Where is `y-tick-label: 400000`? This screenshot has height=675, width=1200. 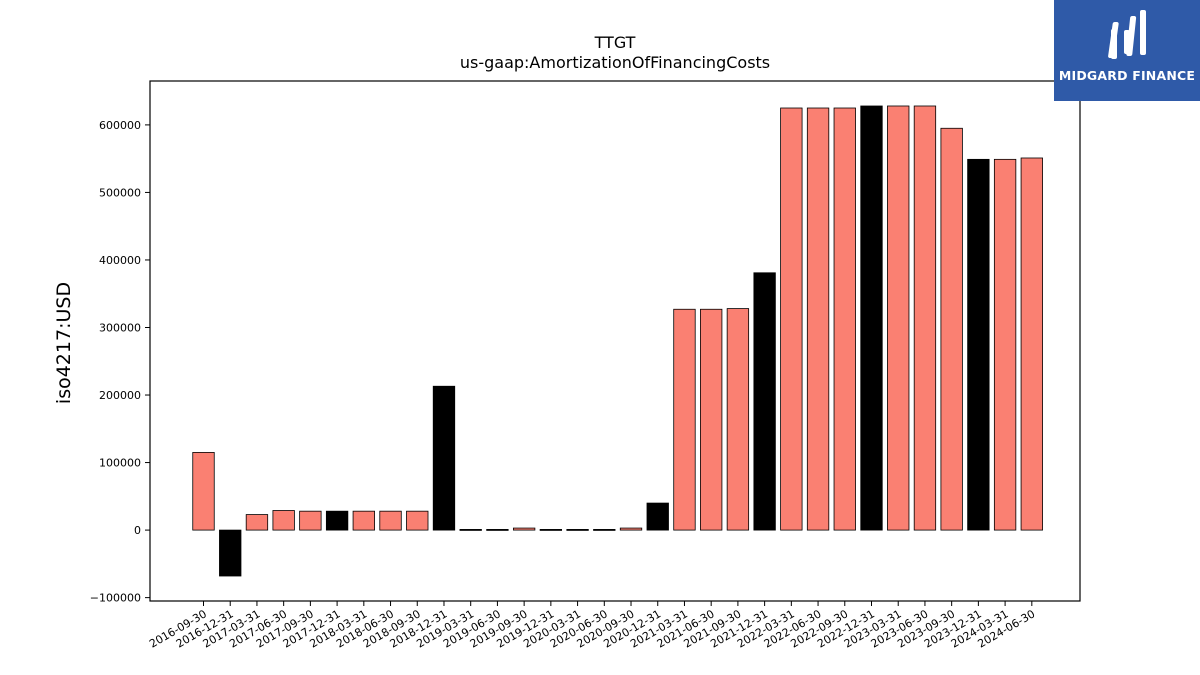 y-tick-label: 400000 is located at coordinates (120, 260).